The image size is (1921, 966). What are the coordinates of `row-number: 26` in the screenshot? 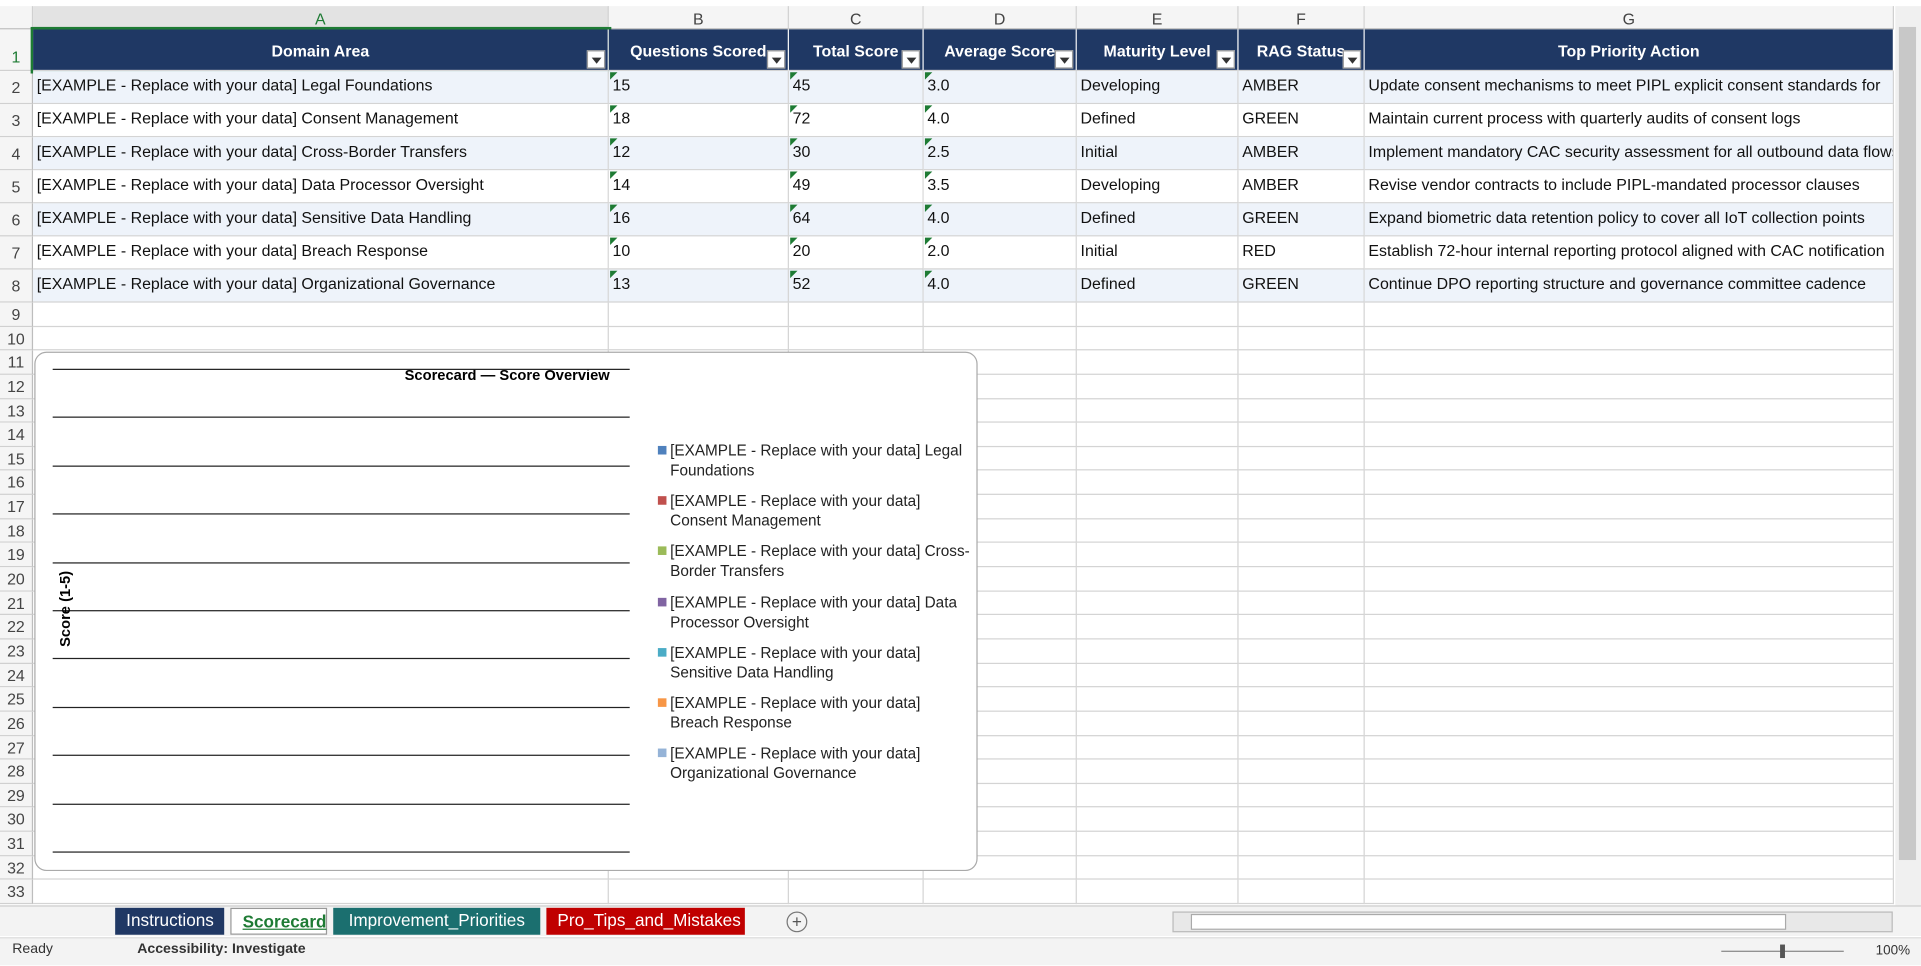 It's located at (17, 723).